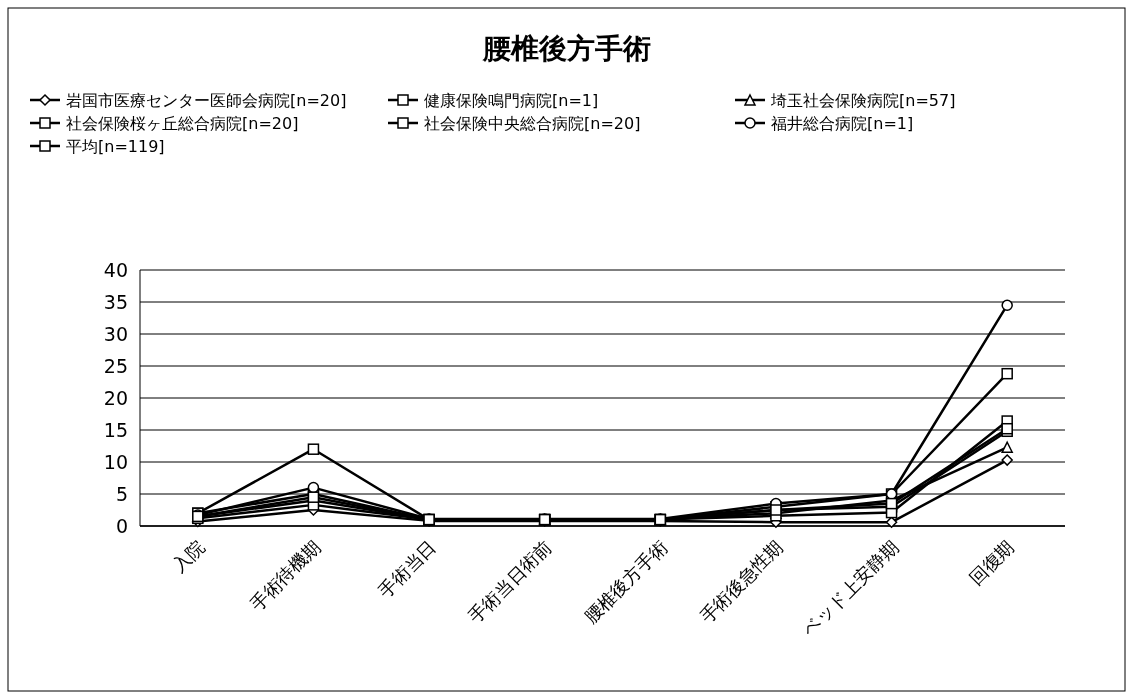  I want to click on legend-label: 埼玉社会保険病院[n=57], so click(863, 100).